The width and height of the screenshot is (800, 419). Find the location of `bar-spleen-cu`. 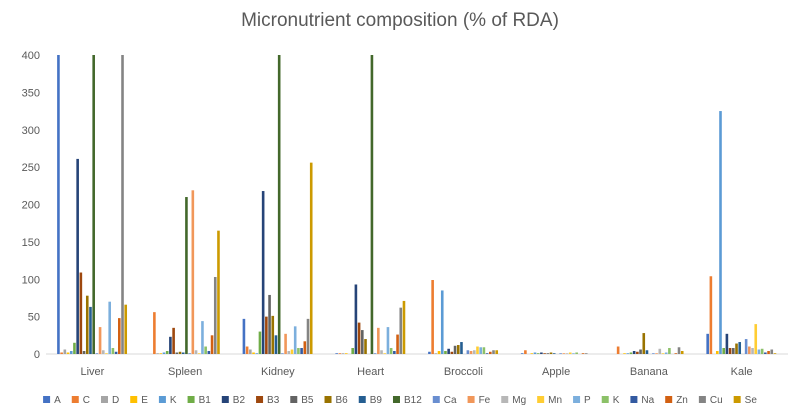

bar-spleen-cu is located at coordinates (215, 315).